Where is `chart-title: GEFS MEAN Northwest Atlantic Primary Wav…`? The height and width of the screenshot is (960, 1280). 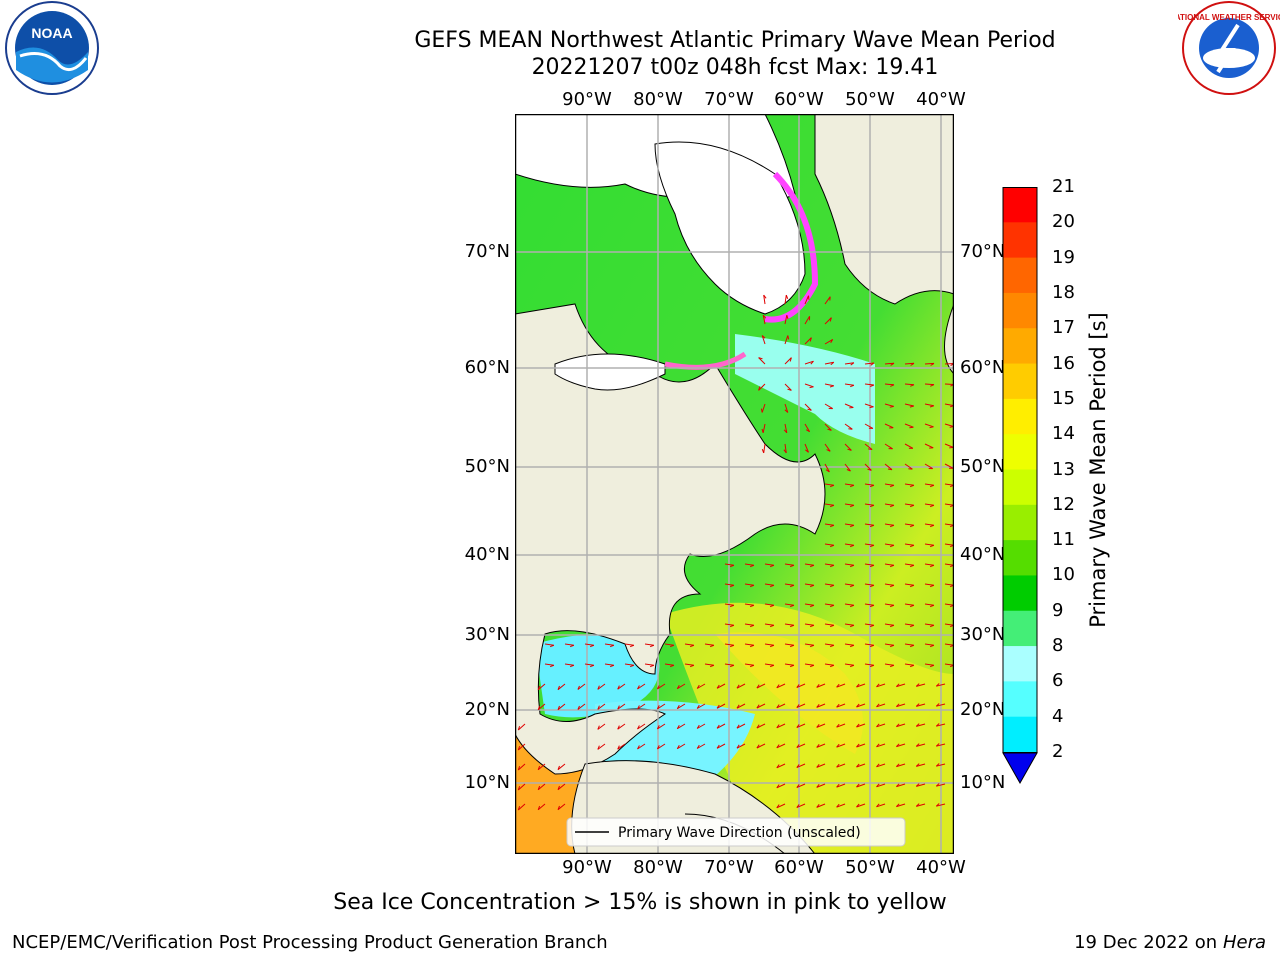
chart-title: GEFS MEAN Northwest Atlantic Primary Wav… is located at coordinates (735, 40).